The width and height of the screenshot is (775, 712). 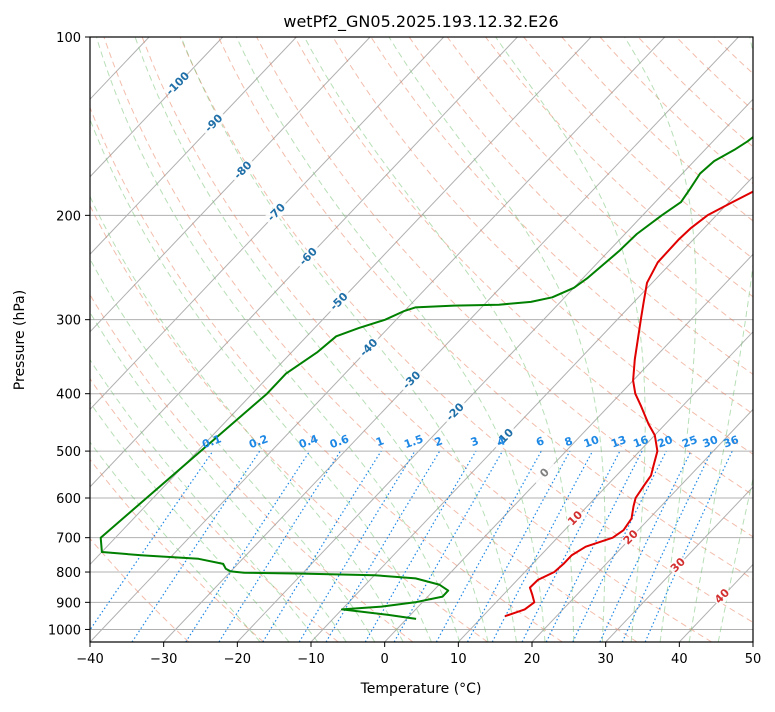 I want to click on y-axis-label: Pressure (hPa), so click(x=20, y=340).